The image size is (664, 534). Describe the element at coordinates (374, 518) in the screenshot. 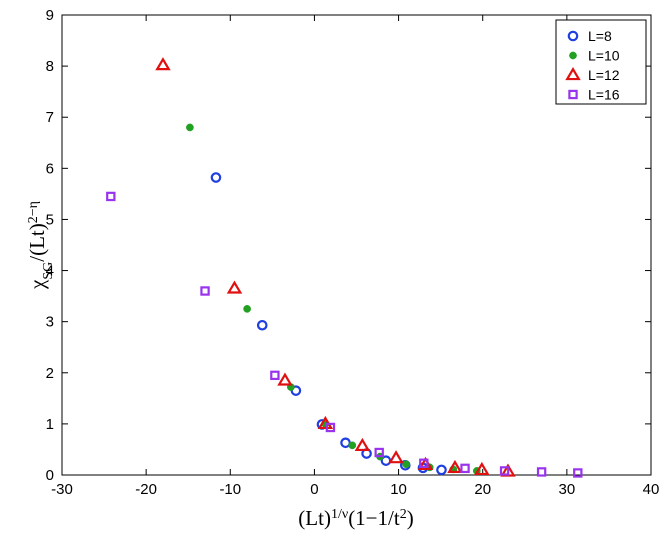

I see `x-axis-title-rest: (1−1/t` at that location.